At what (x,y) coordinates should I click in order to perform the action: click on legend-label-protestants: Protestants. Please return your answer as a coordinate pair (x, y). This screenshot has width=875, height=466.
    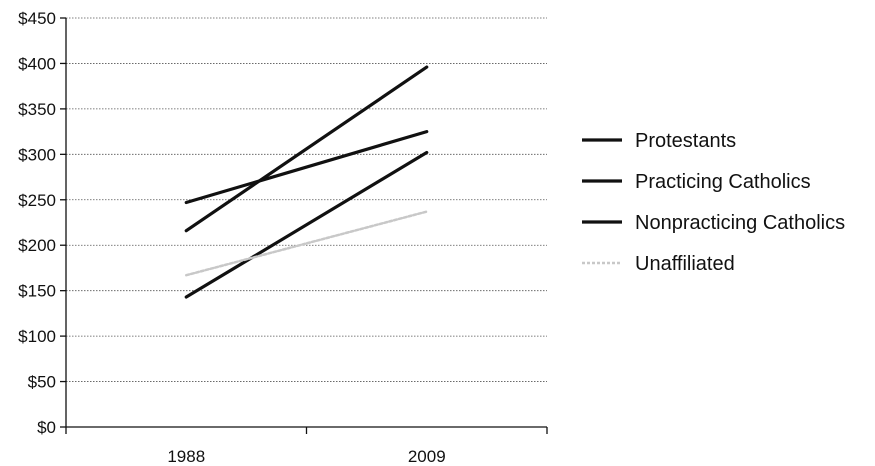
    Looking at the image, I should click on (685, 141).